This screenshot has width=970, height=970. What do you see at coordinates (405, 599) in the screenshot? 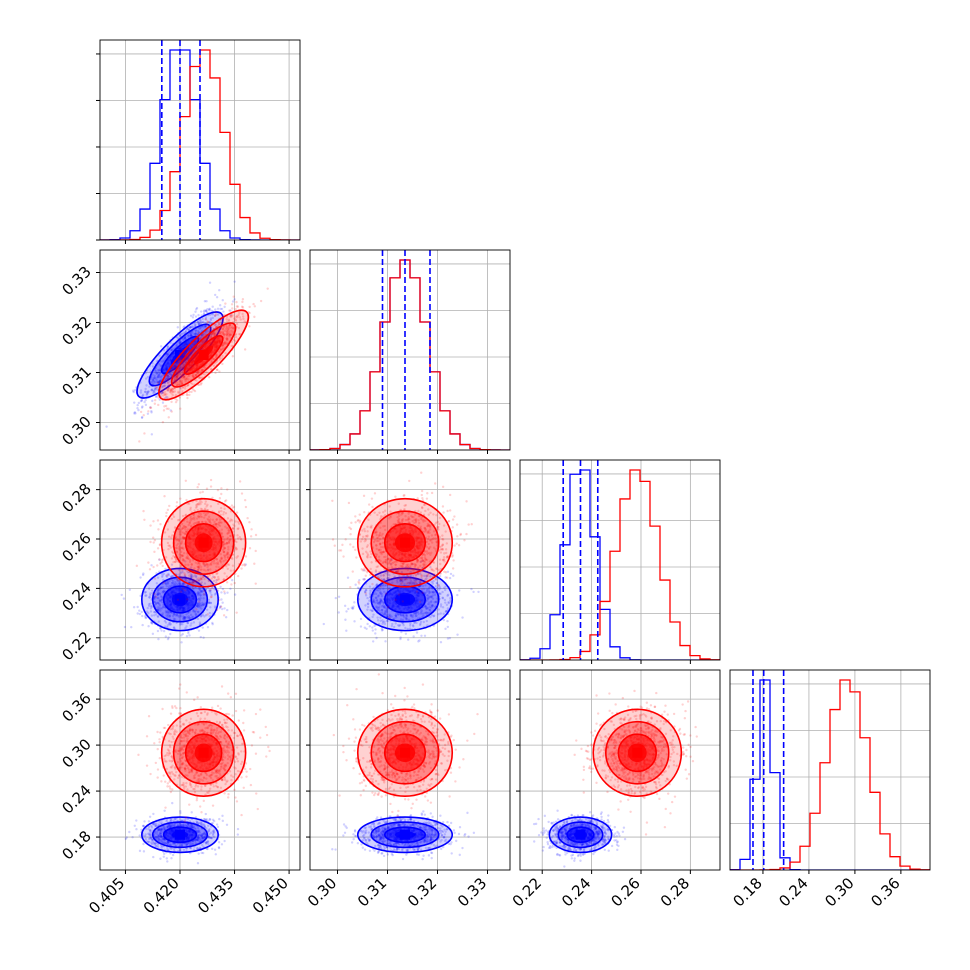
I see `peak-marker` at bounding box center [405, 599].